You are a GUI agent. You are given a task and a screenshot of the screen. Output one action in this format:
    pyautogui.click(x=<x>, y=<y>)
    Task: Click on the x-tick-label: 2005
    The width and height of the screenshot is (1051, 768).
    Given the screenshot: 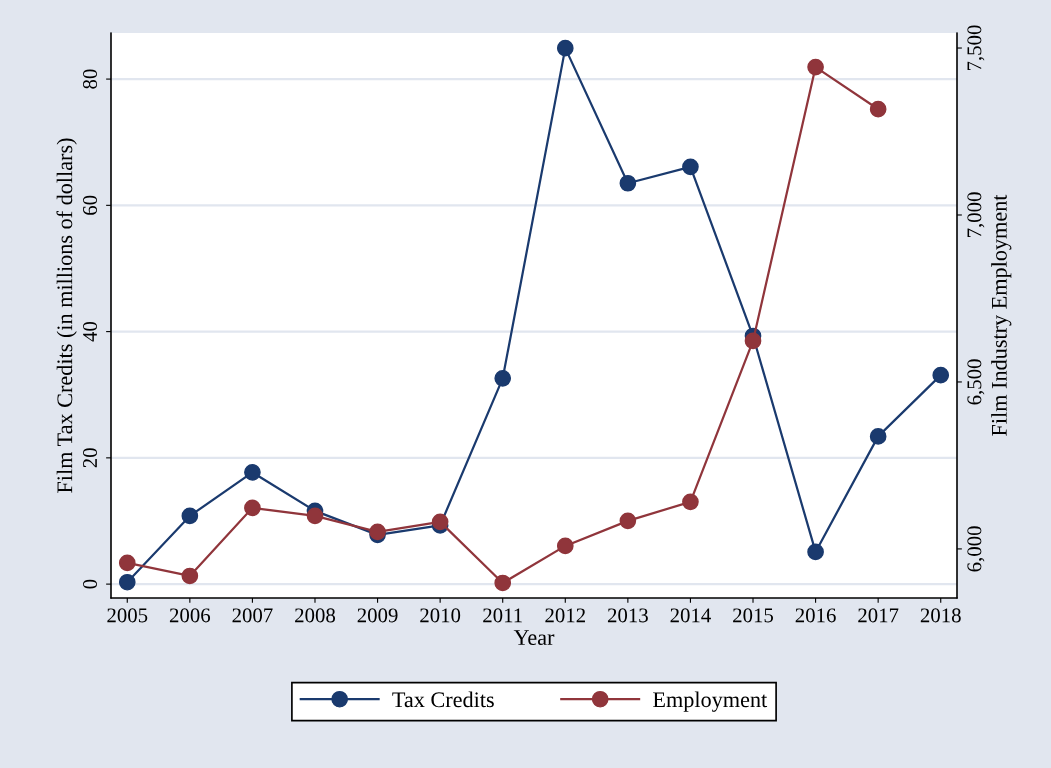 What is the action you would take?
    pyautogui.click(x=127, y=615)
    